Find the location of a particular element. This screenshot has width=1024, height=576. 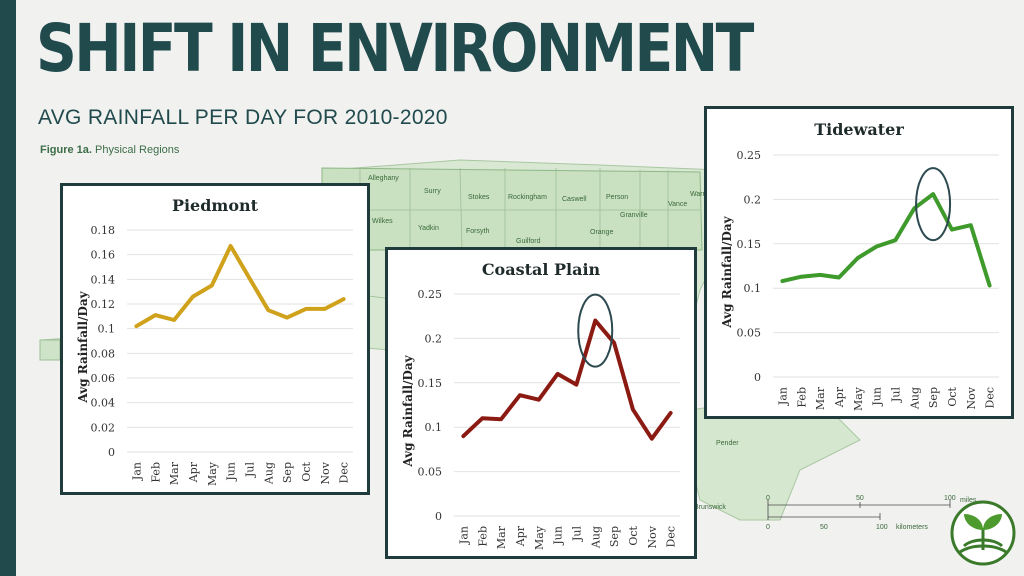

svg-text: Caswell is located at coordinates (574, 199).